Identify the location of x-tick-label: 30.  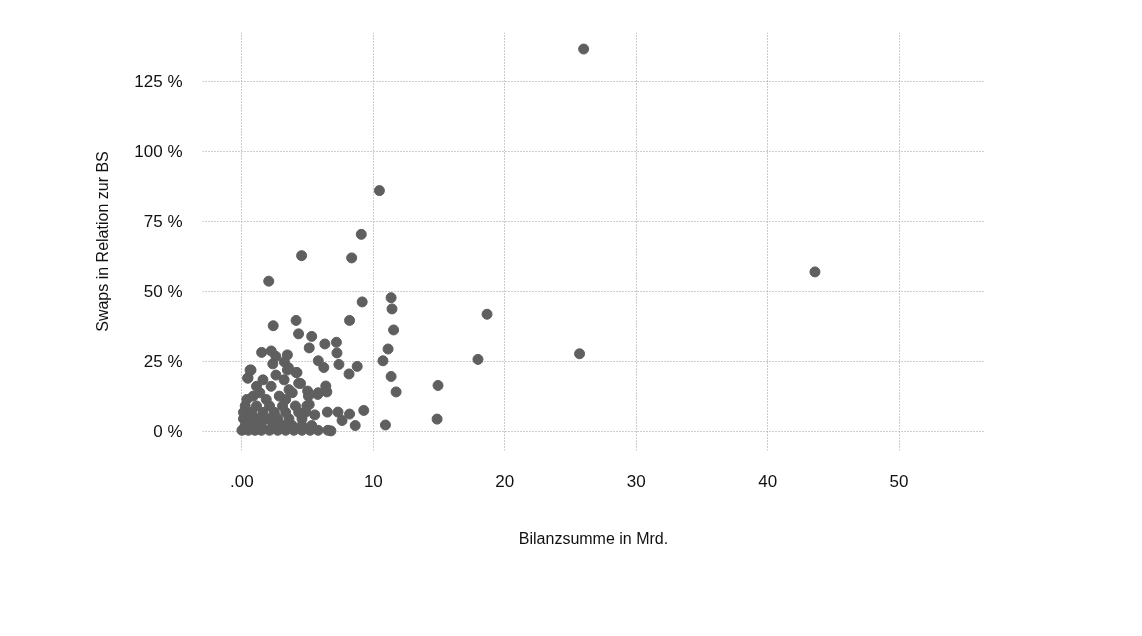
(636, 481).